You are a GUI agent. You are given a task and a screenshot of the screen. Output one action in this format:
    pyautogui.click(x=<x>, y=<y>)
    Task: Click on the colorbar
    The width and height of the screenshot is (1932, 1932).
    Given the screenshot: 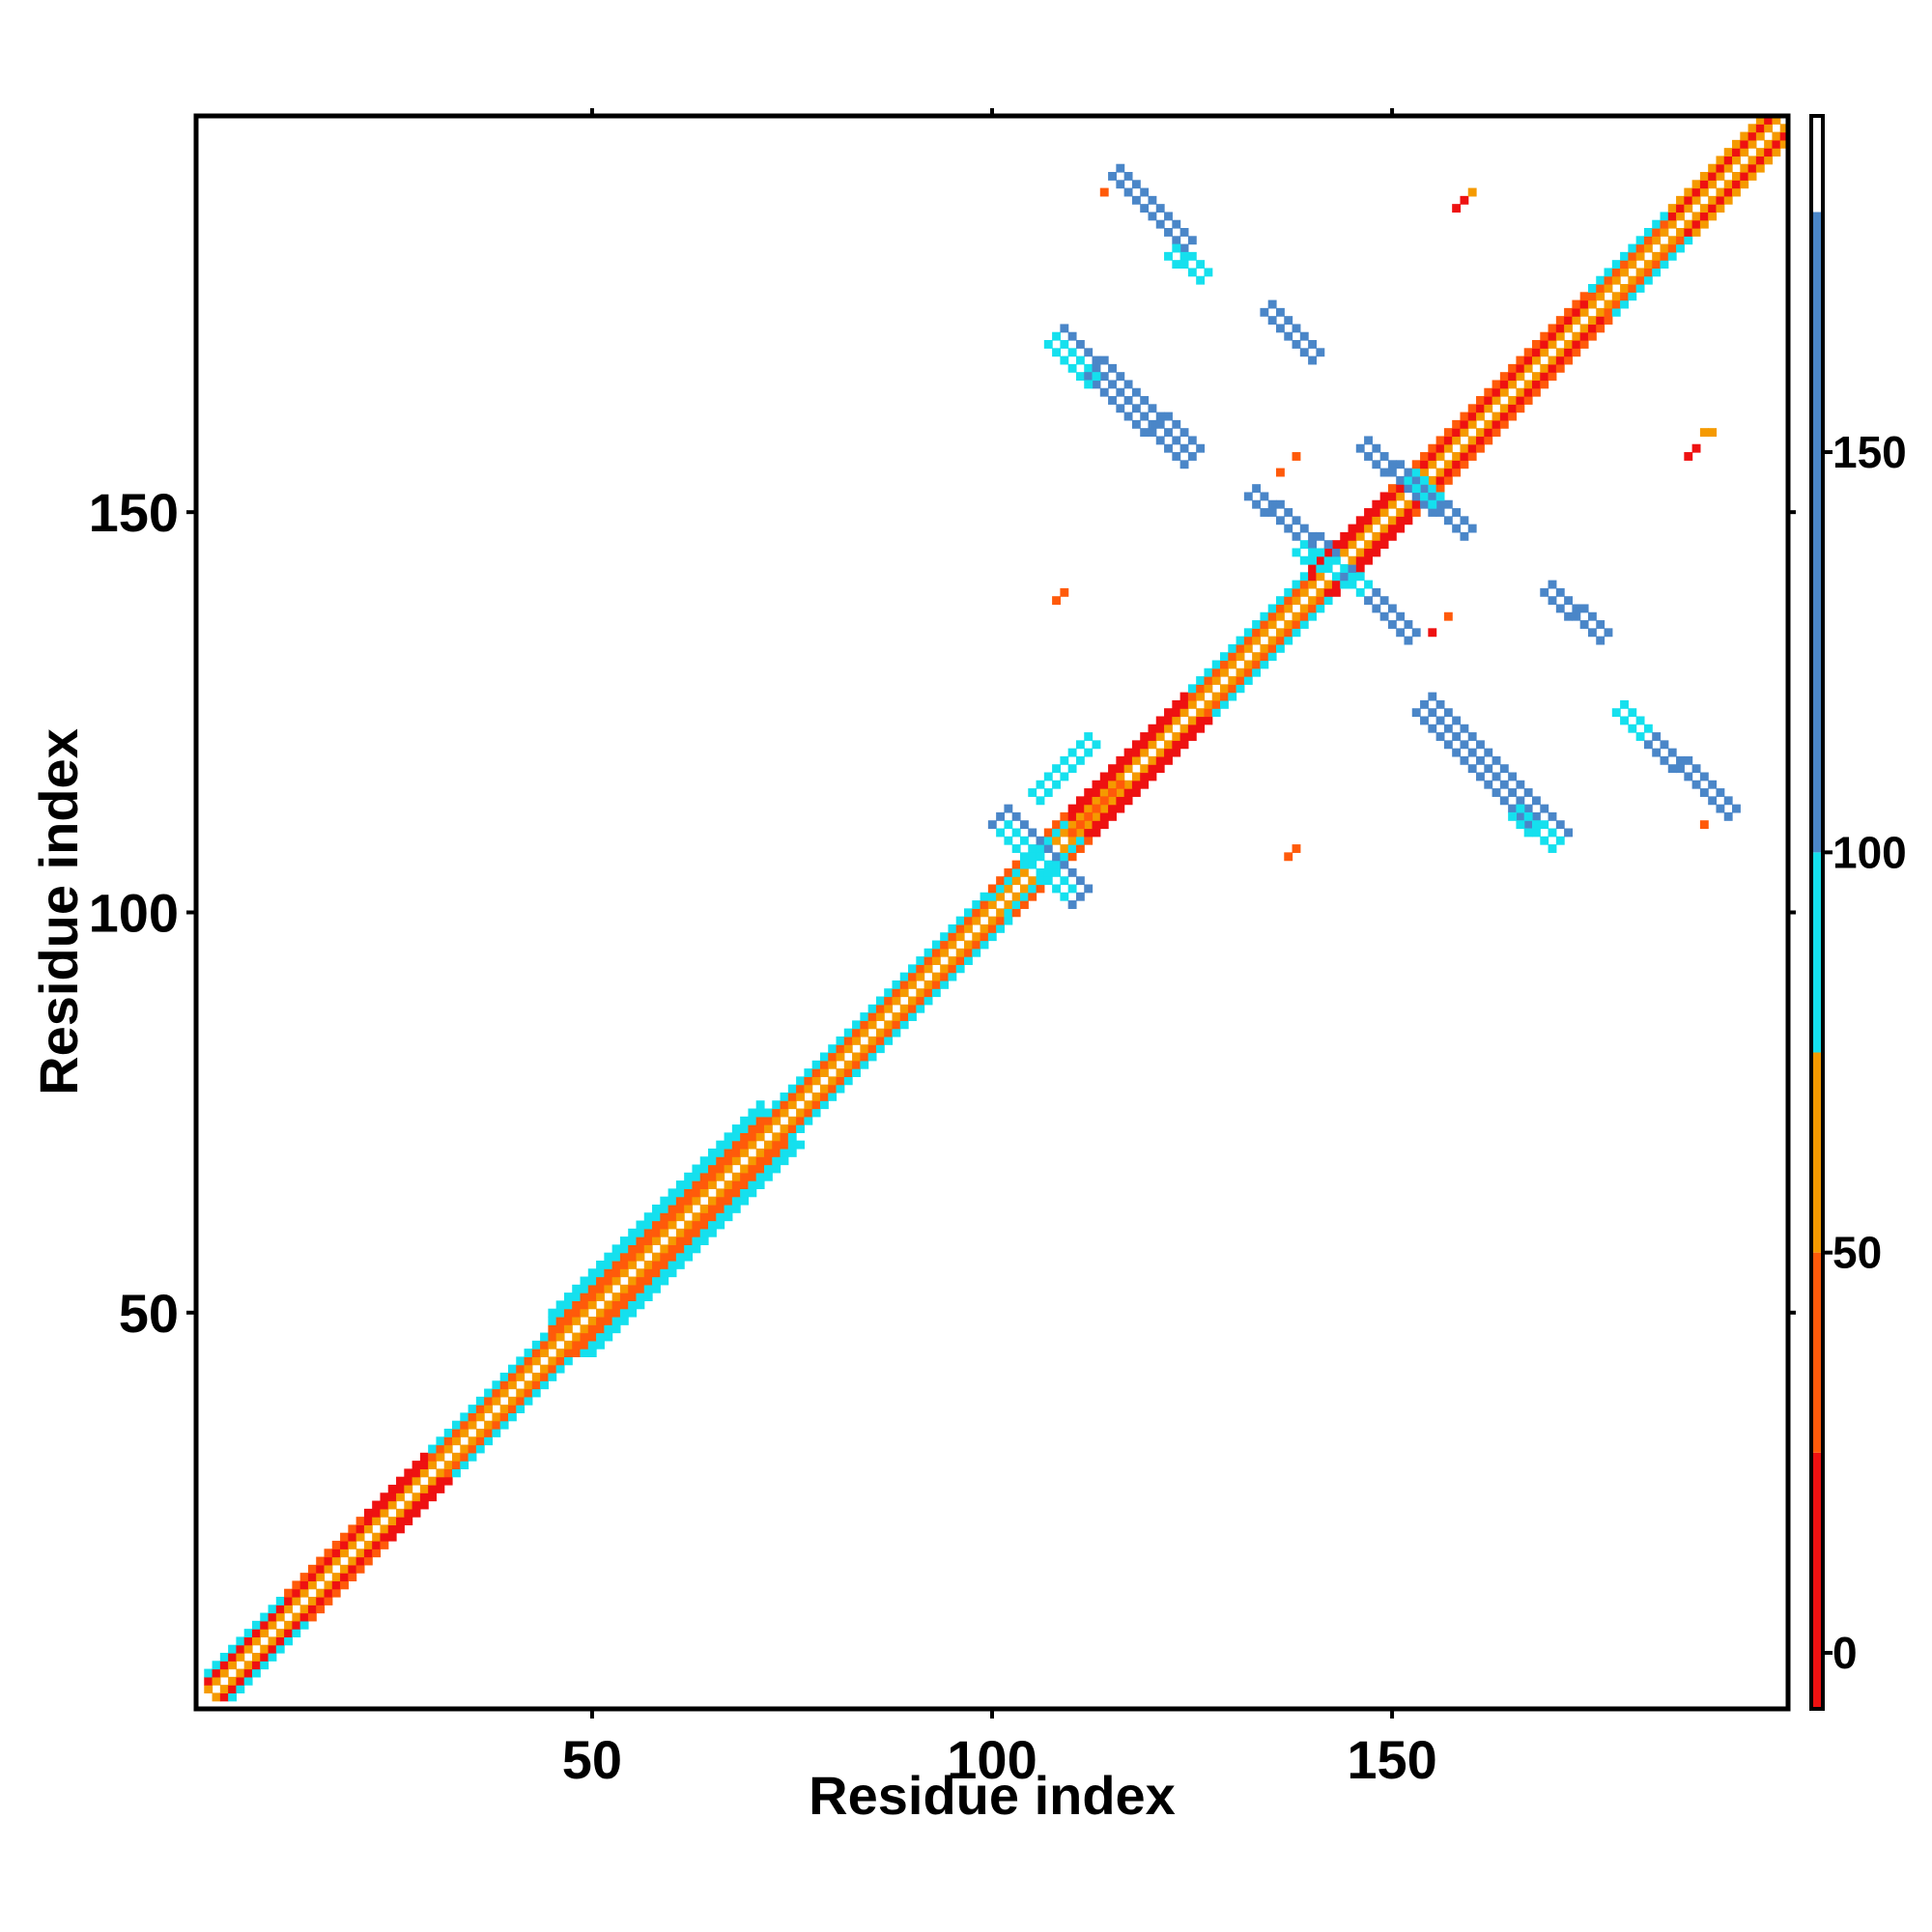 What is the action you would take?
    pyautogui.click(x=1817, y=912)
    